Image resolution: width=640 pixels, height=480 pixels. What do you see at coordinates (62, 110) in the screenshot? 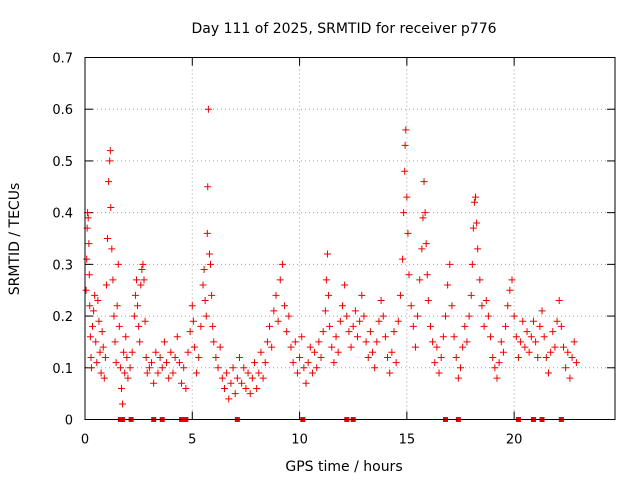
I see `y-tick-label: 0.6` at bounding box center [62, 110].